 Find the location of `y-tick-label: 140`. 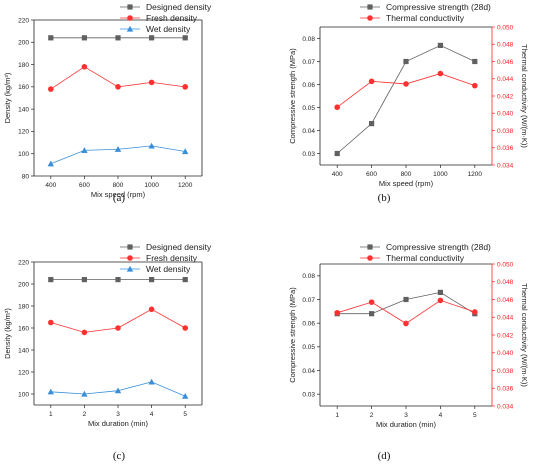

y-tick-label: 140 is located at coordinates (23, 109).